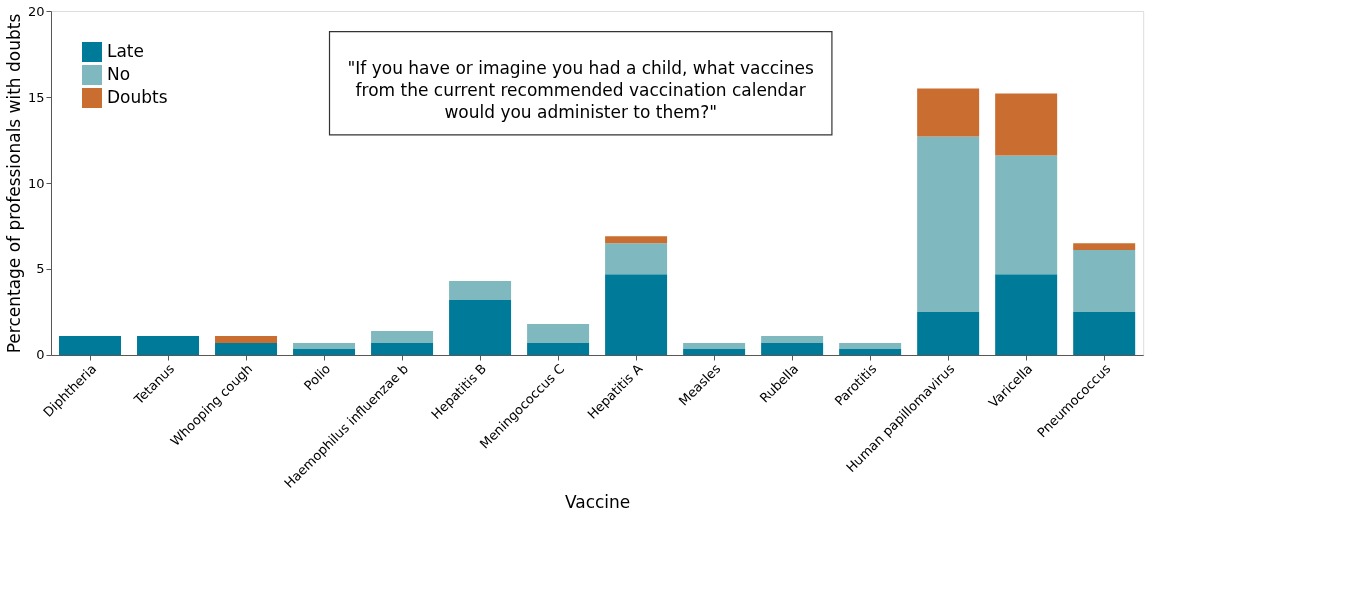 The width and height of the screenshot is (1357, 608). What do you see at coordinates (581, 90) in the screenshot?
I see `annotation: "If you have or imagine you had a child, what vaccines from the current recommended vaccination calendar would you administer to them?"` at bounding box center [581, 90].